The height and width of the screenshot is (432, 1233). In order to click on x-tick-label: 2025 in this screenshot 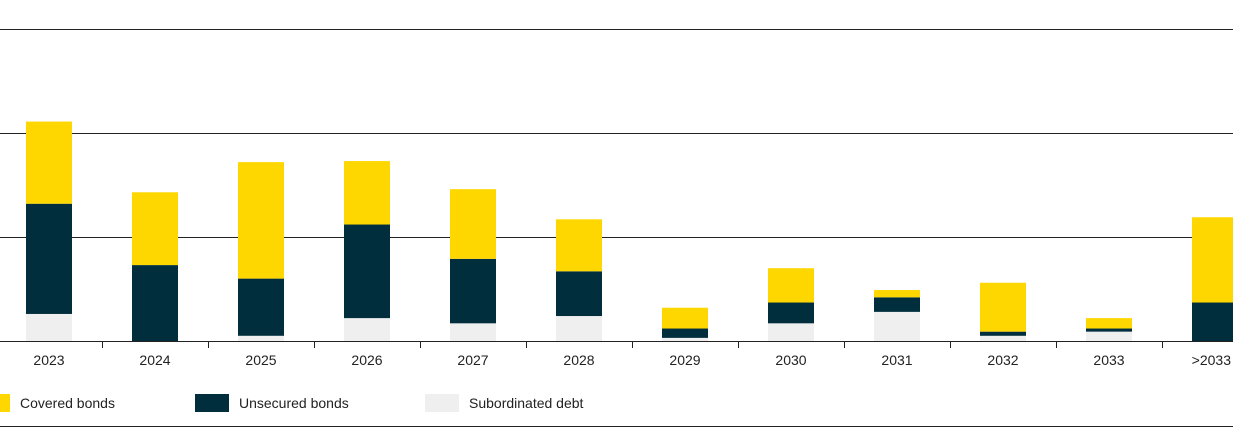, I will do `click(260, 360)`.